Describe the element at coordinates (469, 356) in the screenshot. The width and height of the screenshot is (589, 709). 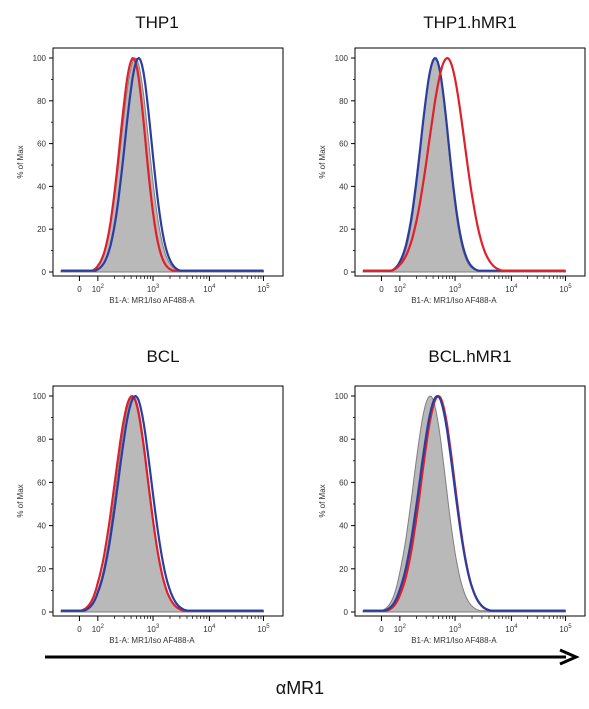
I see `panel-title: BCL.hMR1` at that location.